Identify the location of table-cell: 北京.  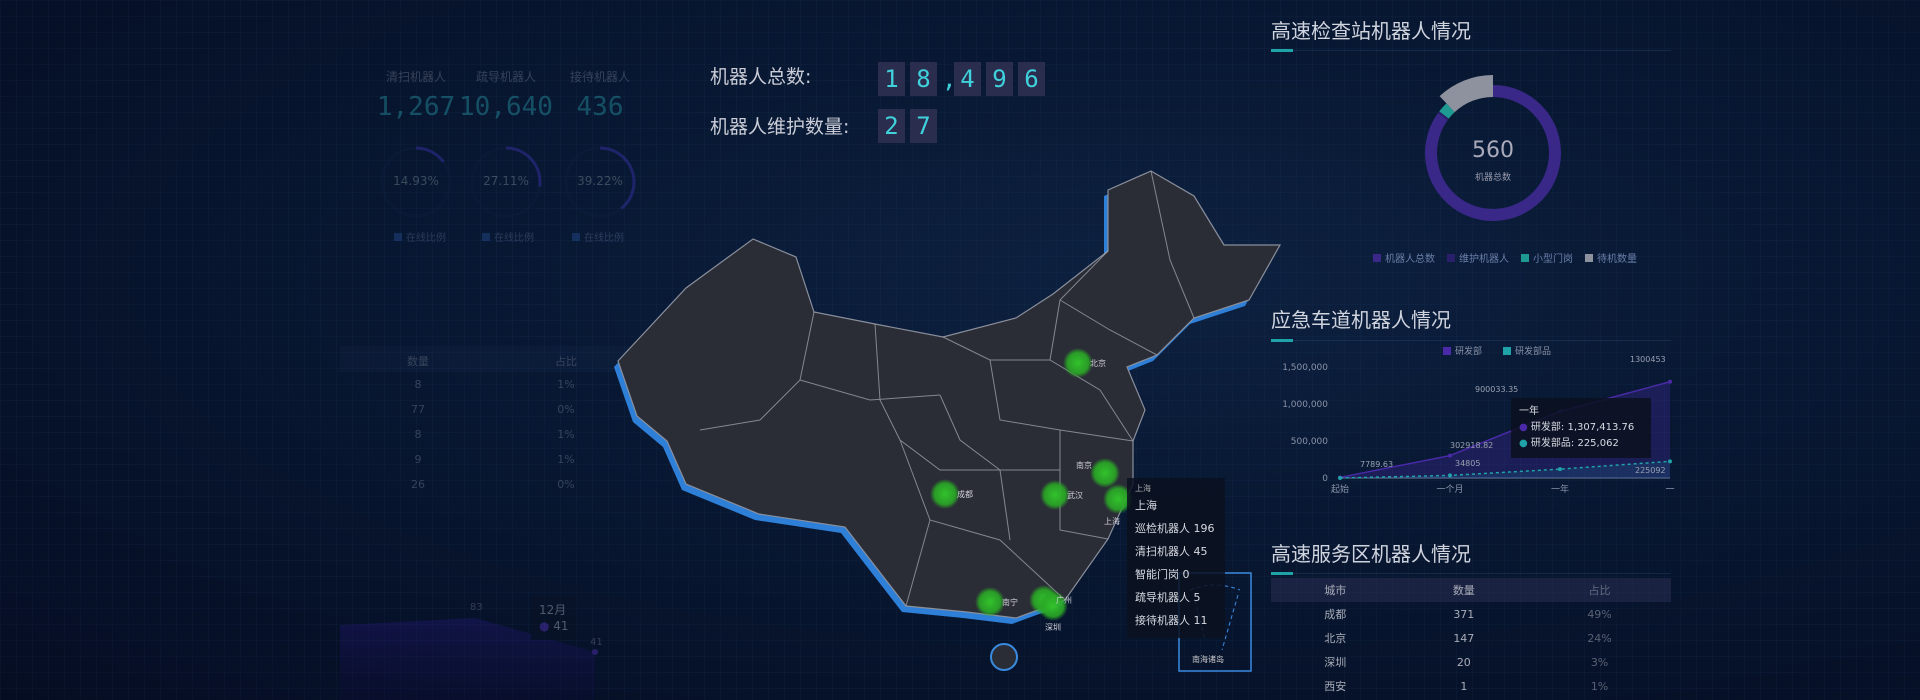
(1335, 638).